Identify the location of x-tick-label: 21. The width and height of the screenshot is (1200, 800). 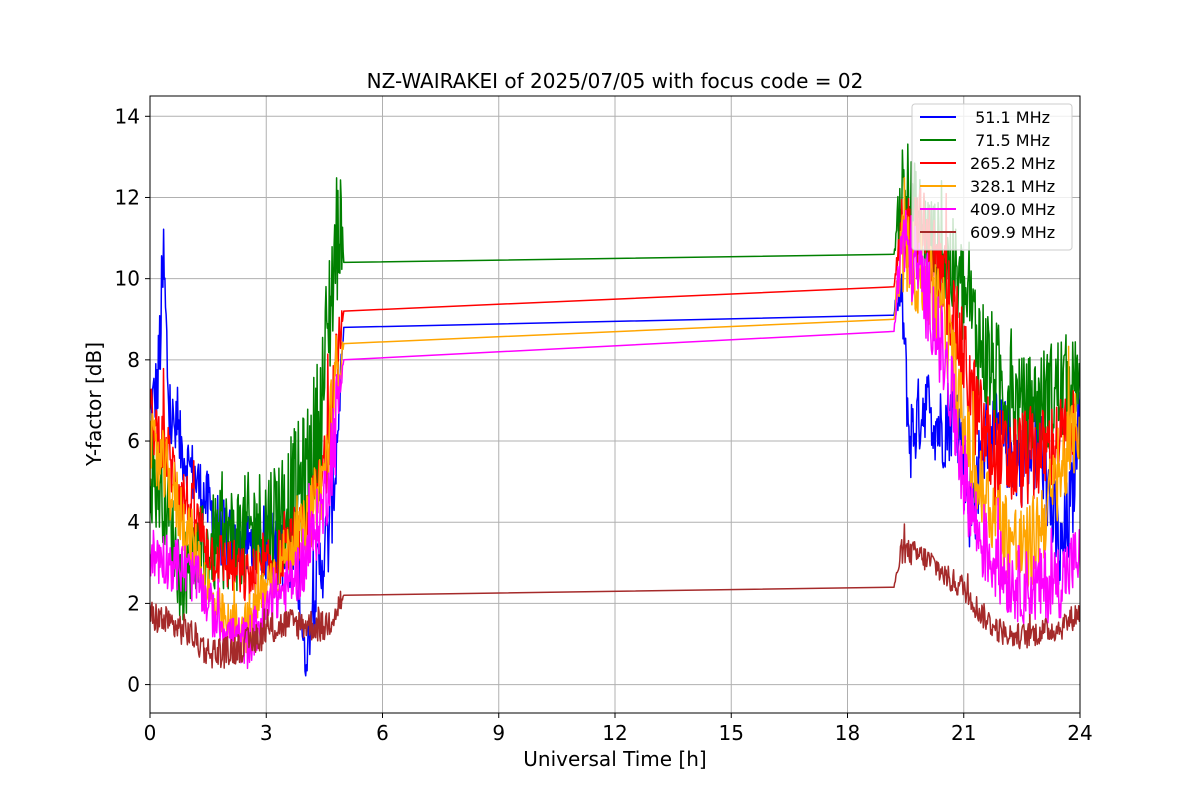
(963, 733).